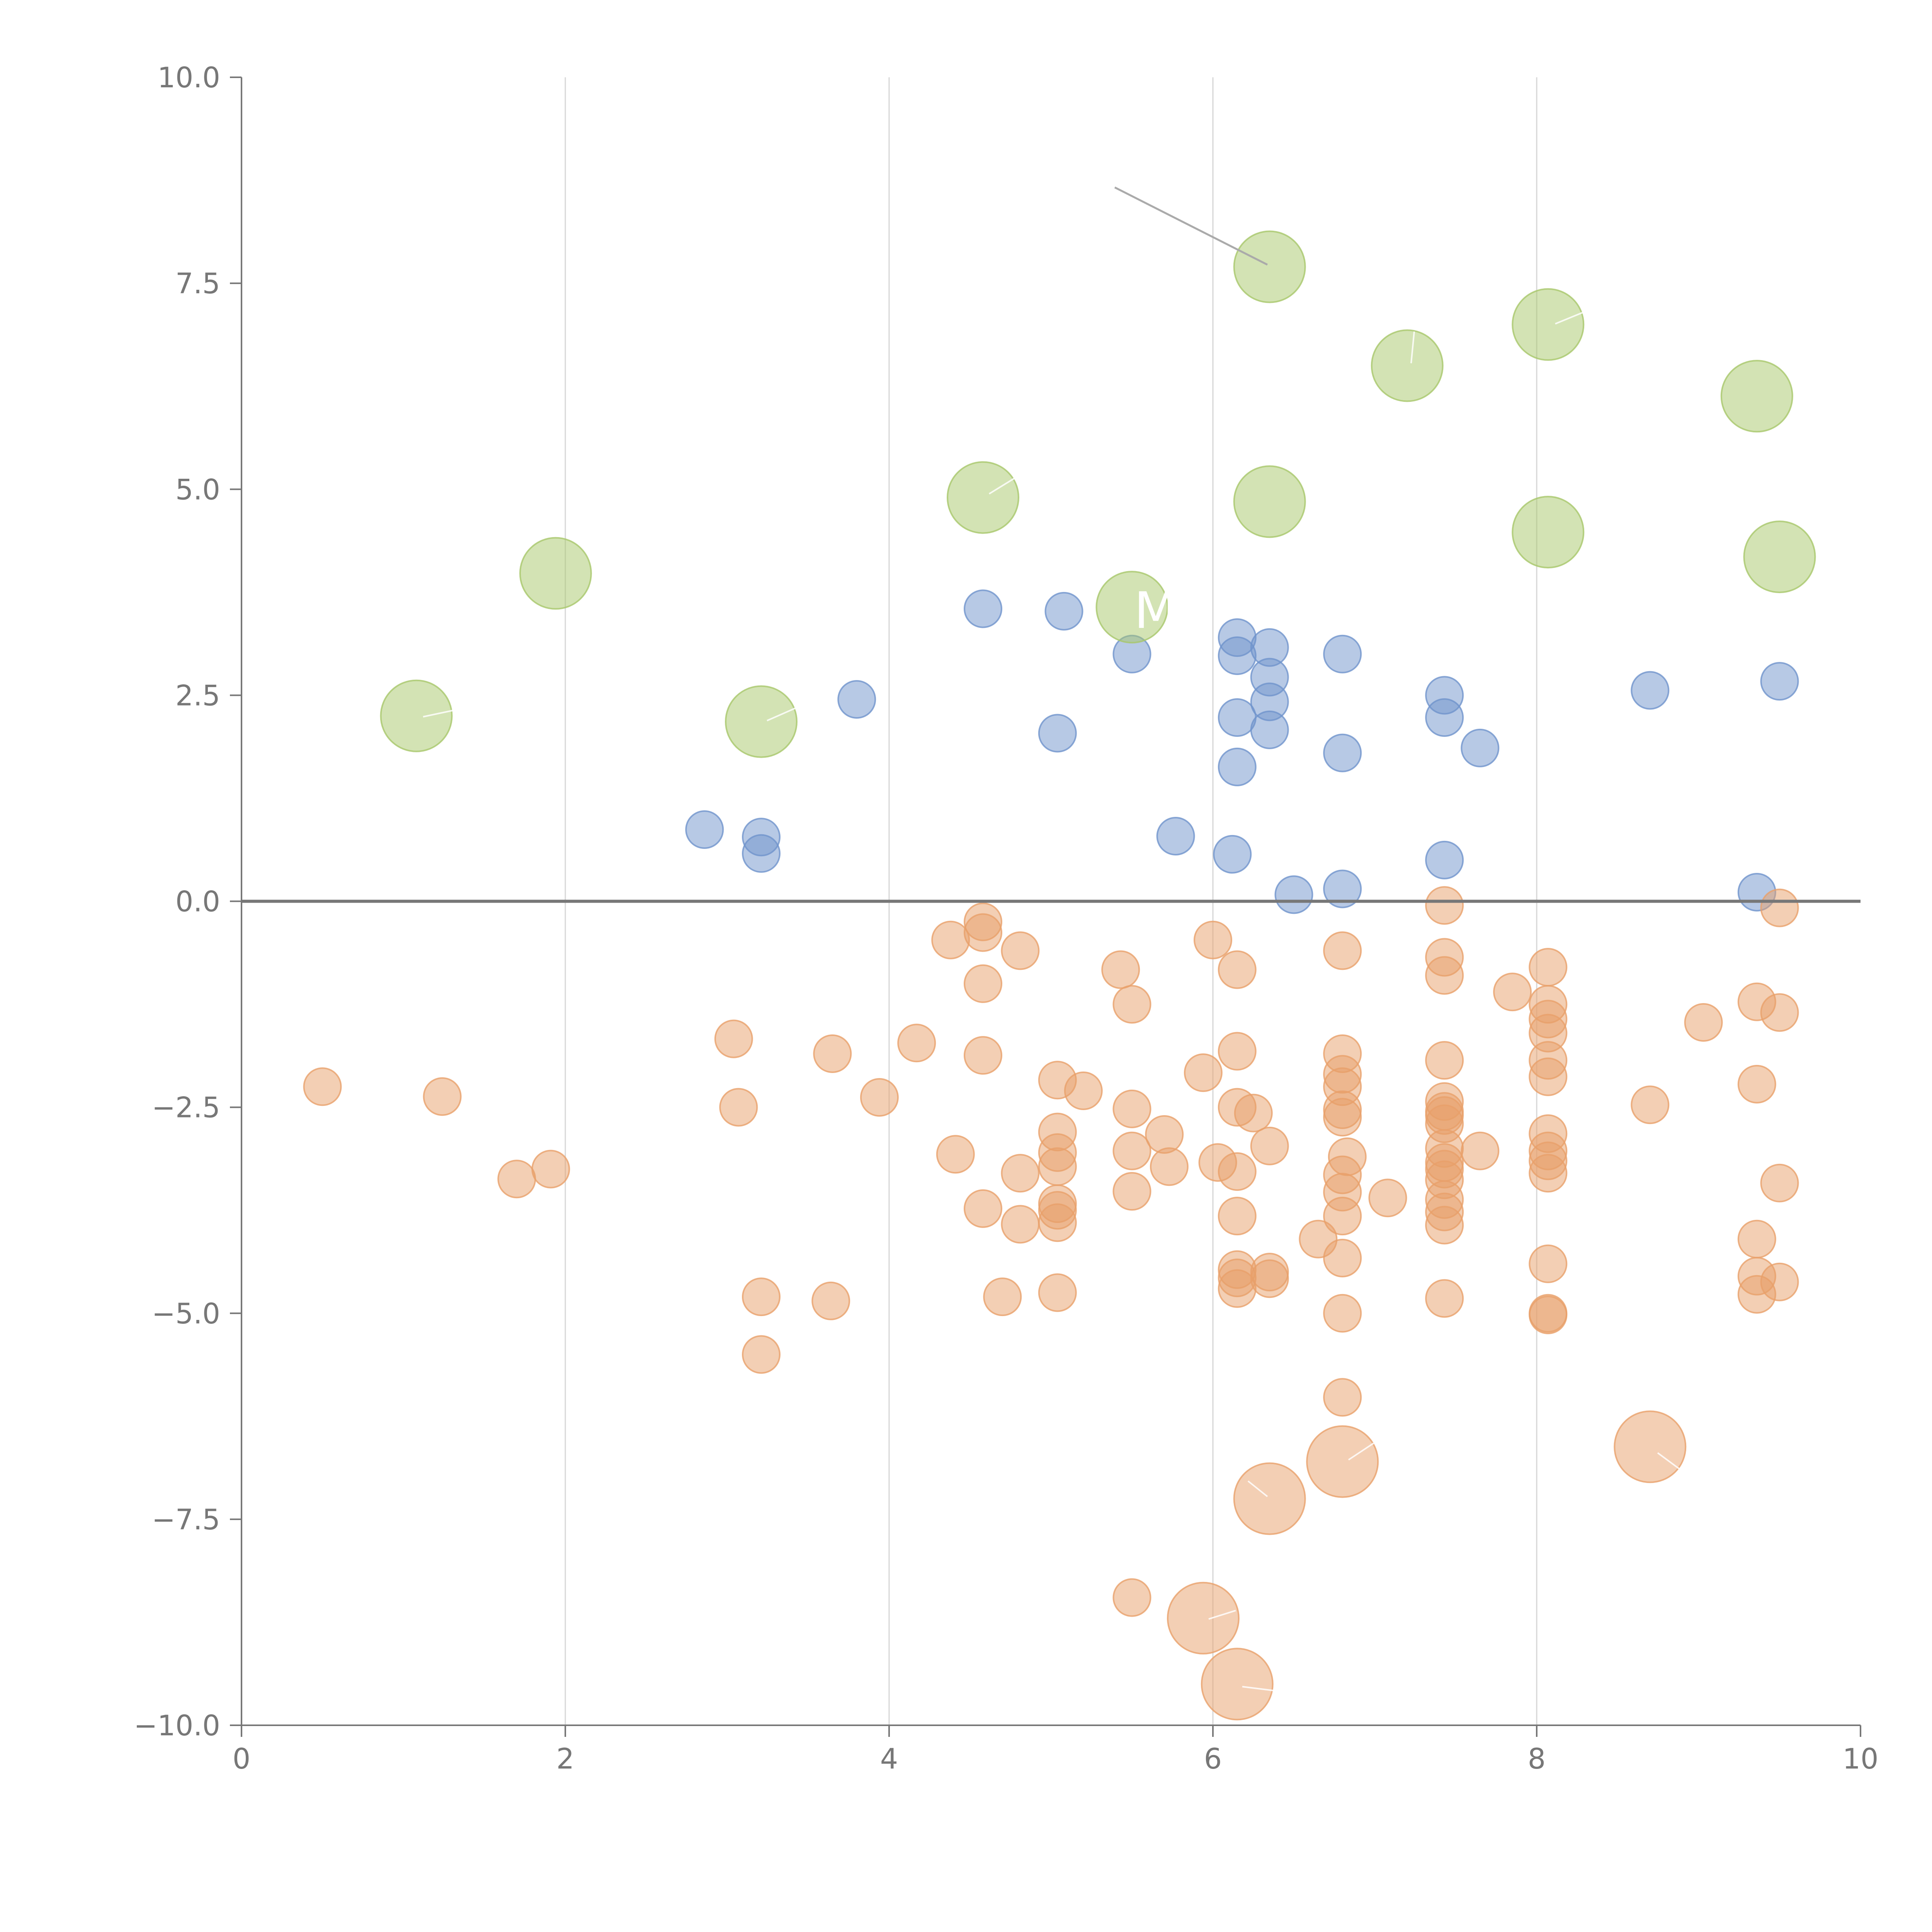  I want to click on x-tick-label-3: 6, so click(1213, 1759).